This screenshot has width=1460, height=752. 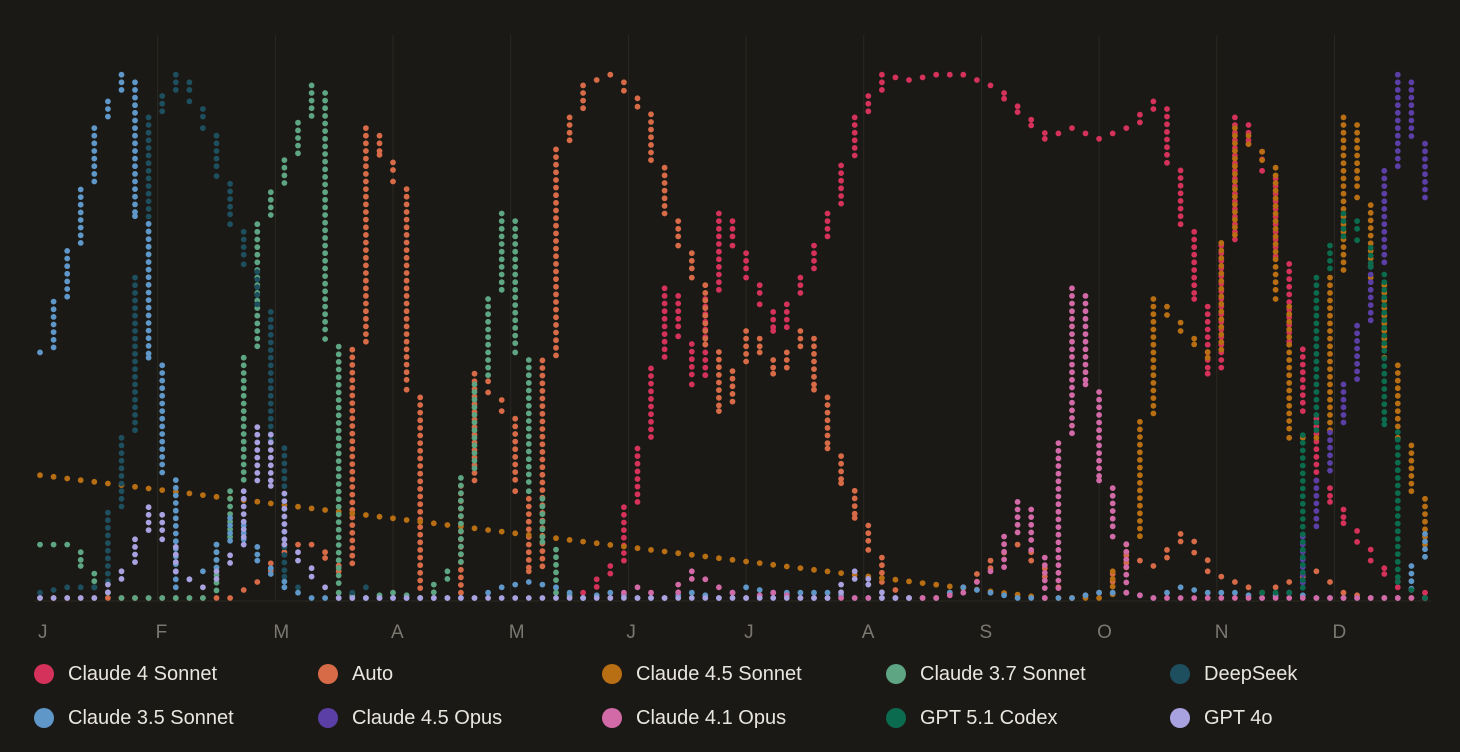 I want to click on x-tick-label: M, so click(x=517, y=632).